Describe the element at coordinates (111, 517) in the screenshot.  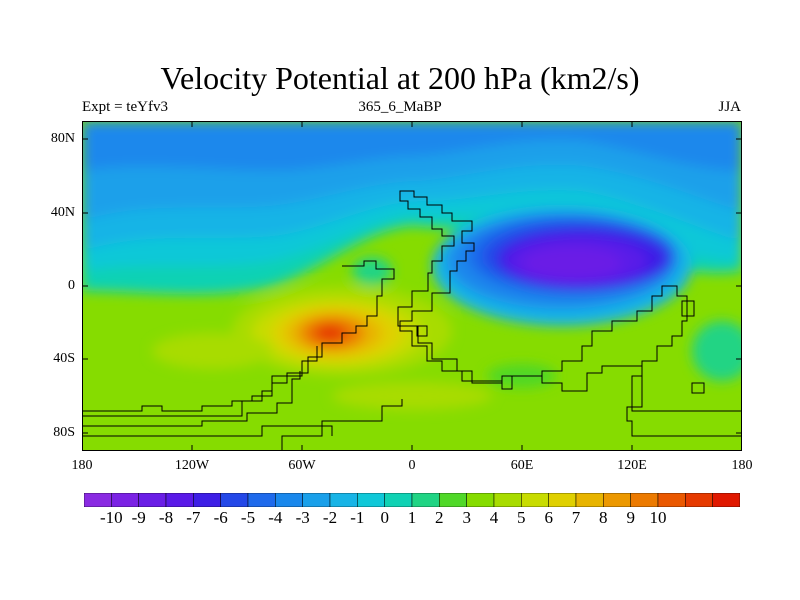
I see `colorbar-label: -10` at that location.